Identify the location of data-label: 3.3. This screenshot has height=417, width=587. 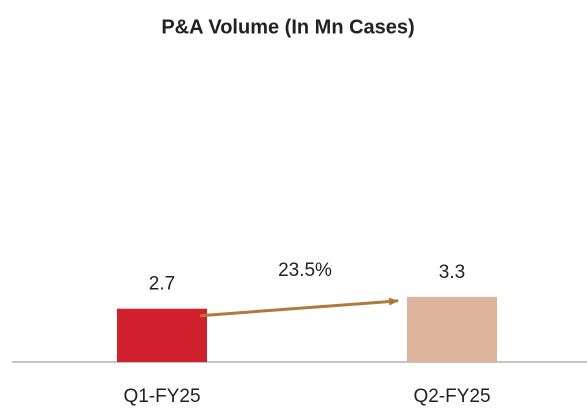
(452, 272).